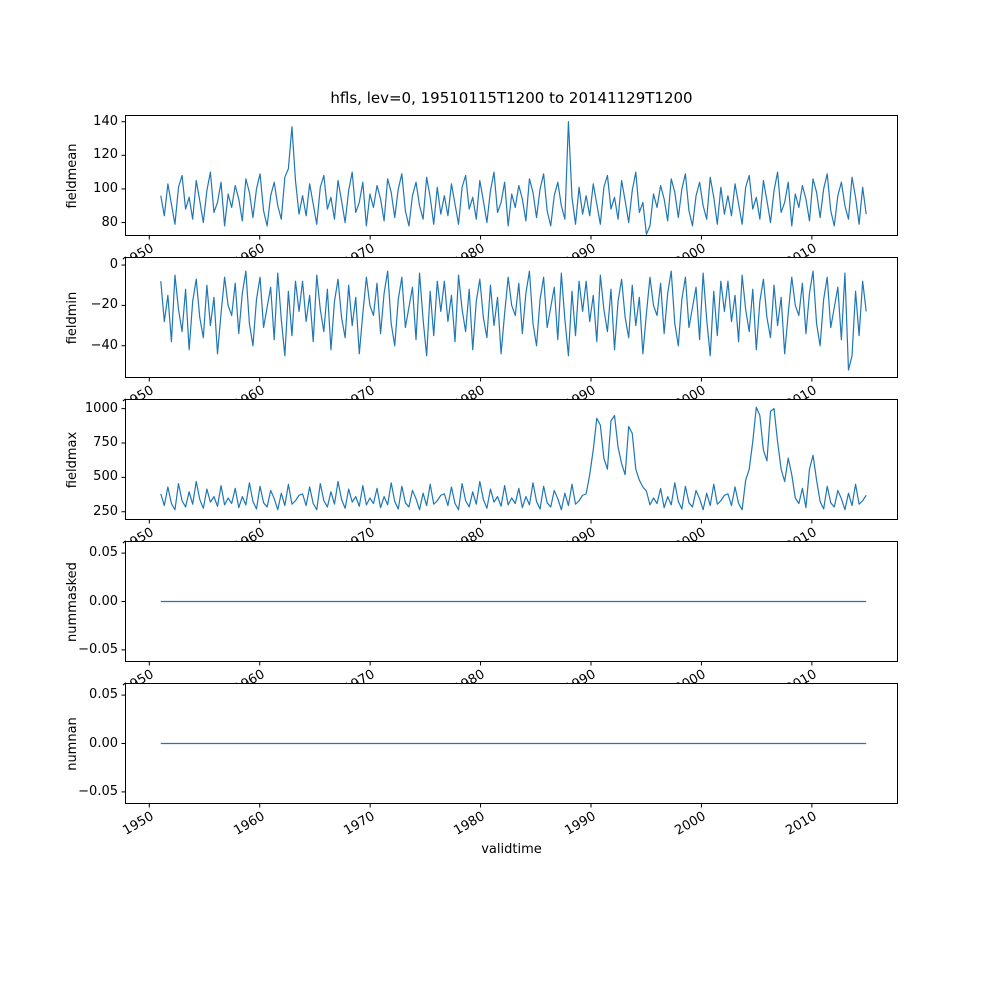  I want to click on y-axis-label-numnan: numnan, so click(72, 743).